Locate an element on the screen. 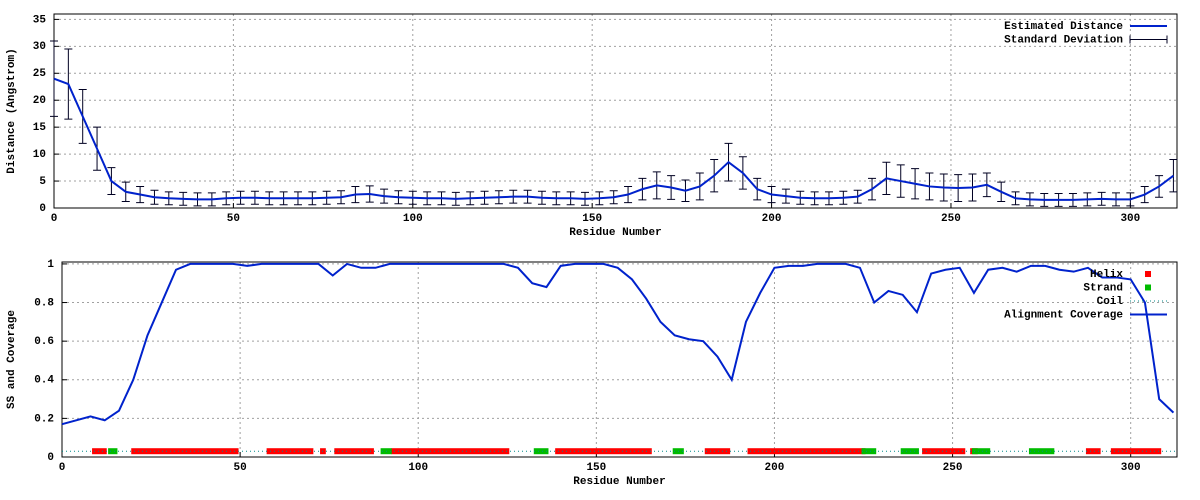  y-tick-label: 10 is located at coordinates (39, 155).